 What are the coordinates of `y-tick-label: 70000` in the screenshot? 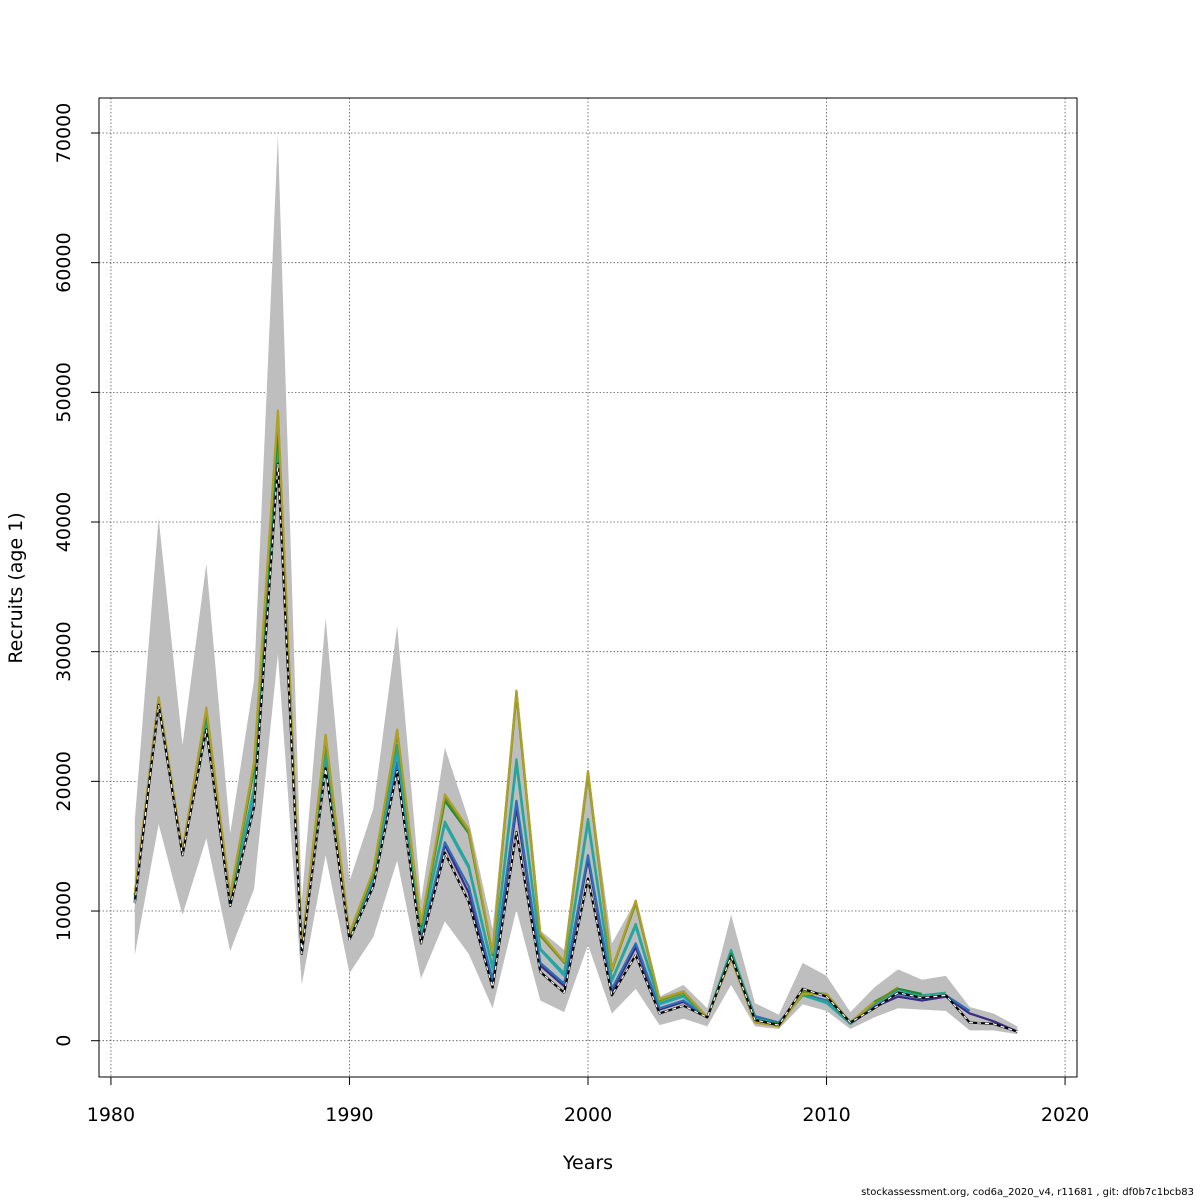 It's located at (64, 133).